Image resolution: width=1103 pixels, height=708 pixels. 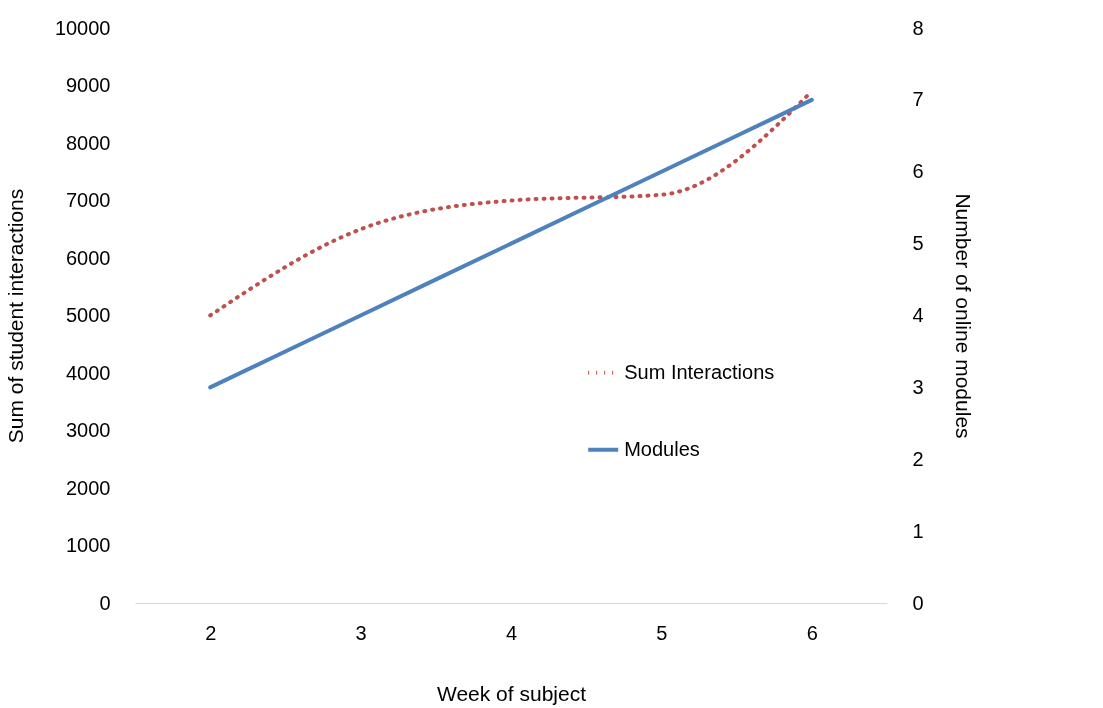 I want to click on y-tick-label: 3000, so click(x=88, y=430).